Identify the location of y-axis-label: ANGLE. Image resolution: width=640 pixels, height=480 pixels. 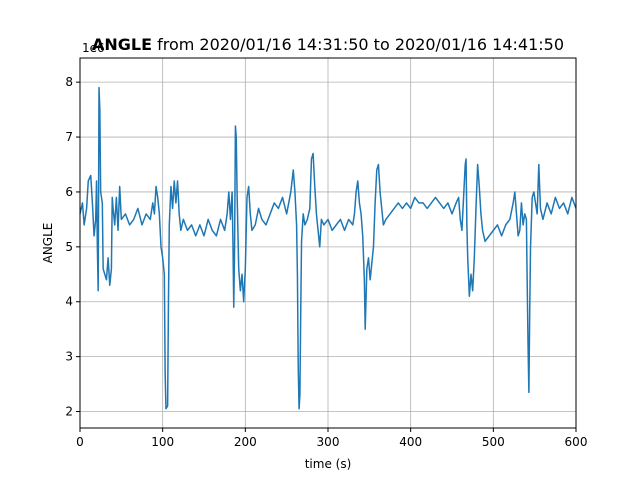
(48, 243).